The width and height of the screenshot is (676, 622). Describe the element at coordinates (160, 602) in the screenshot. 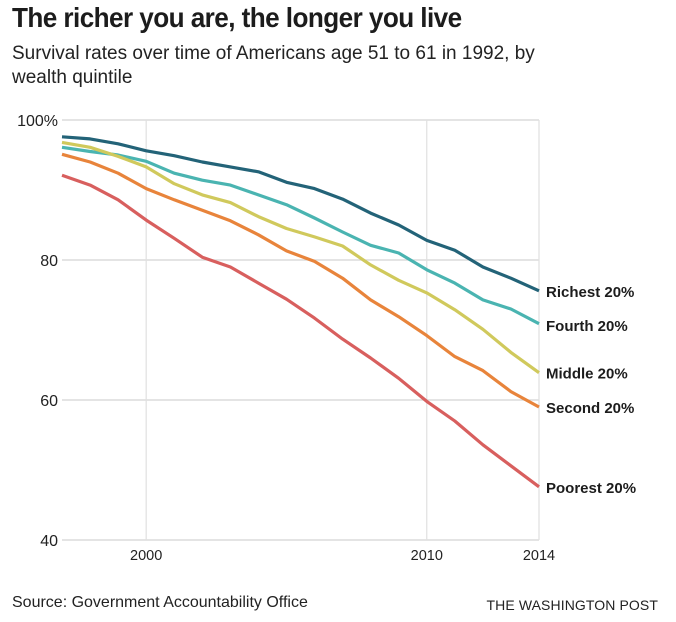

I see `source-note: Source: Government Accountability Office` at that location.